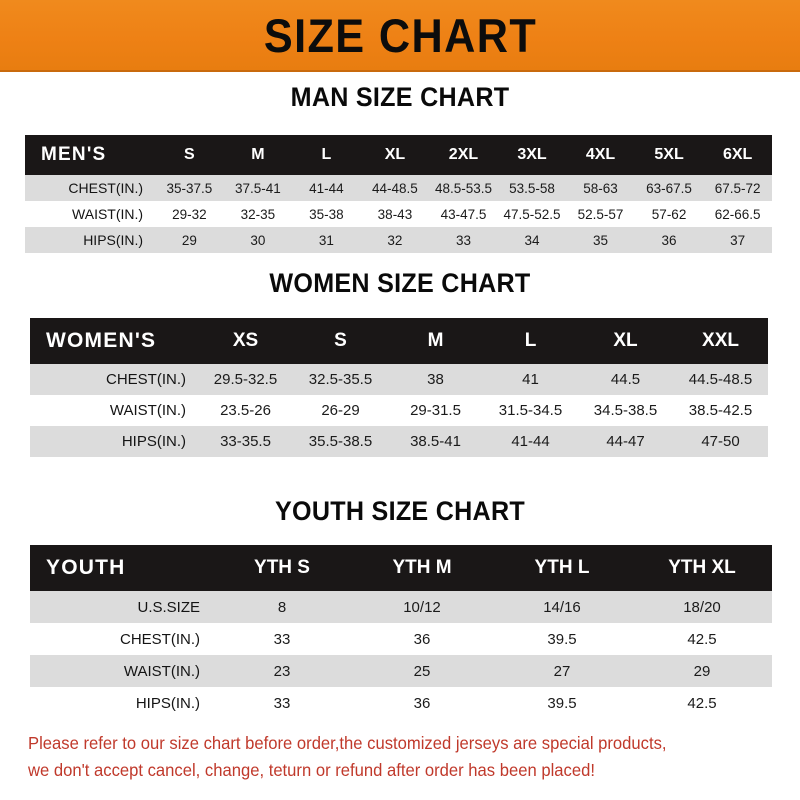 The width and height of the screenshot is (800, 800). Describe the element at coordinates (463, 188) in the screenshot. I see `cell: 48.5-53.5` at that location.